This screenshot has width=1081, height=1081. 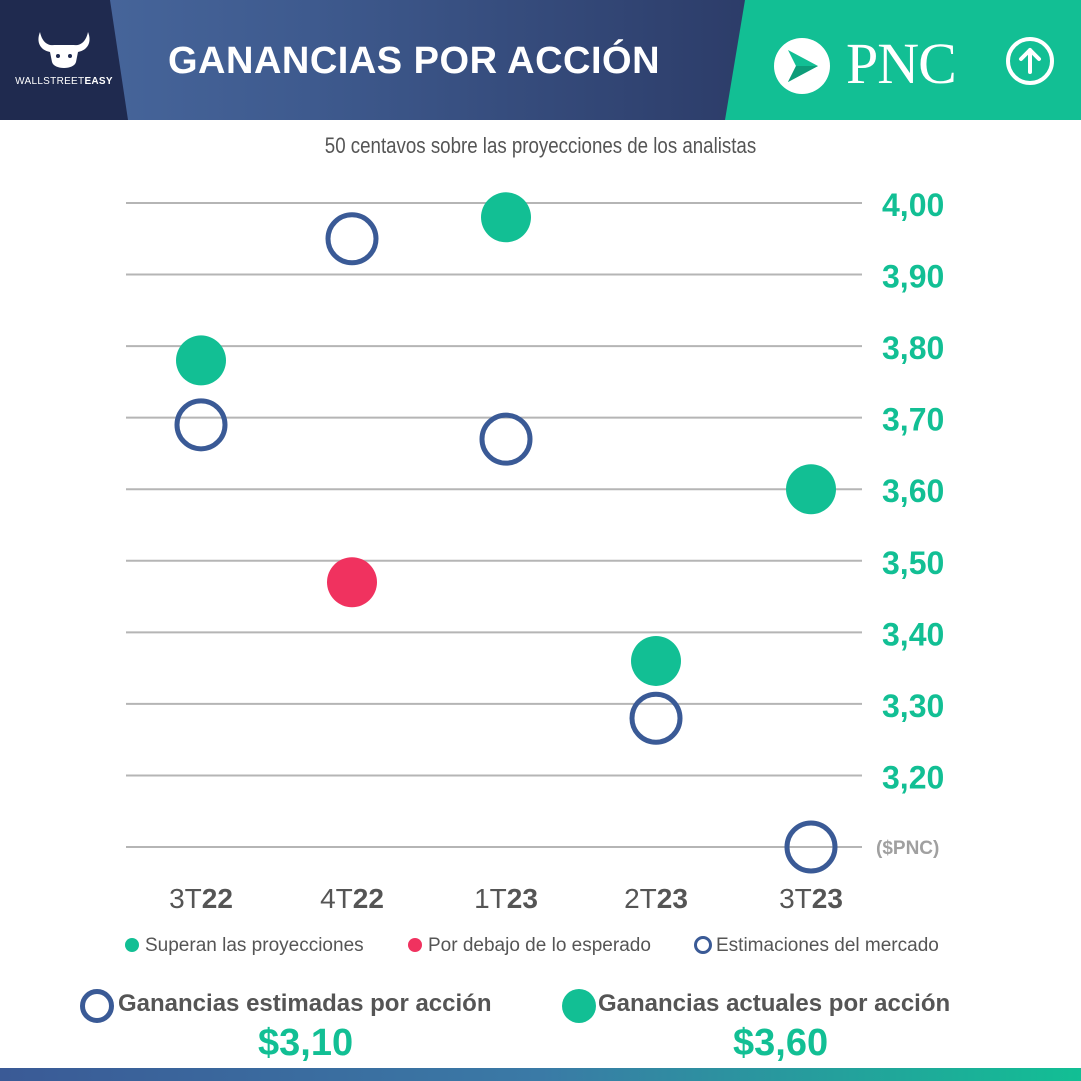 What do you see at coordinates (913, 348) in the screenshot?
I see `y-tick-label: 3,80` at bounding box center [913, 348].